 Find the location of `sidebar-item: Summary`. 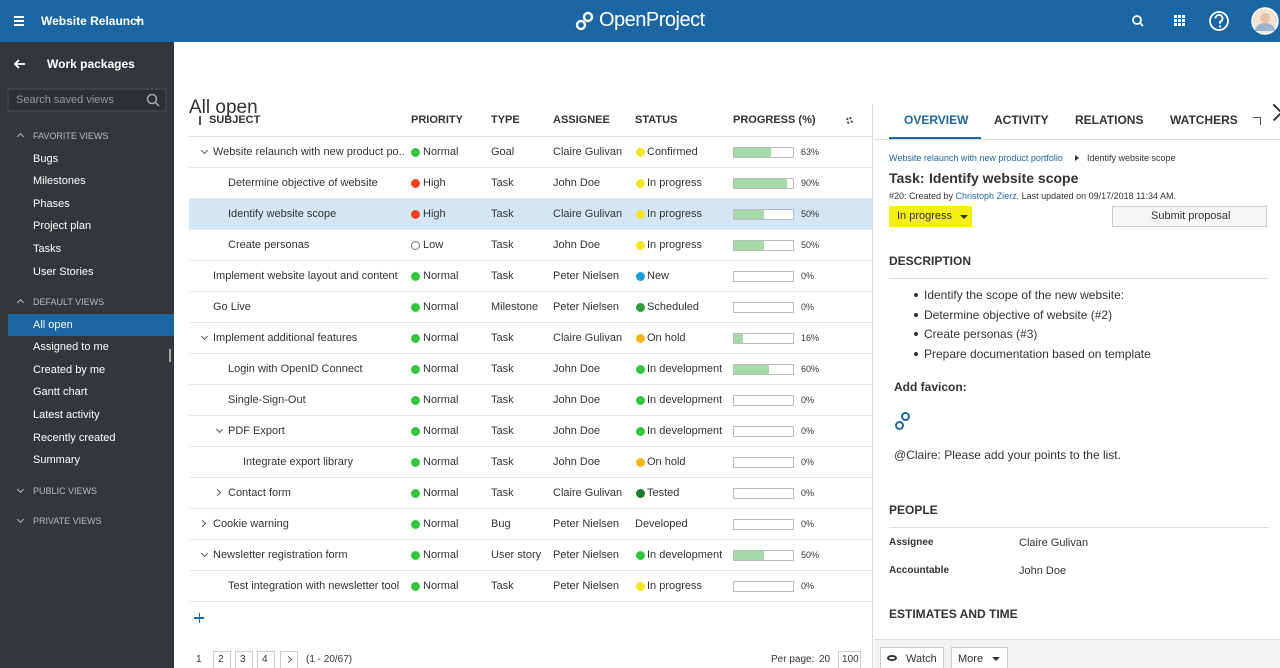

sidebar-item: Summary is located at coordinates (57, 460).